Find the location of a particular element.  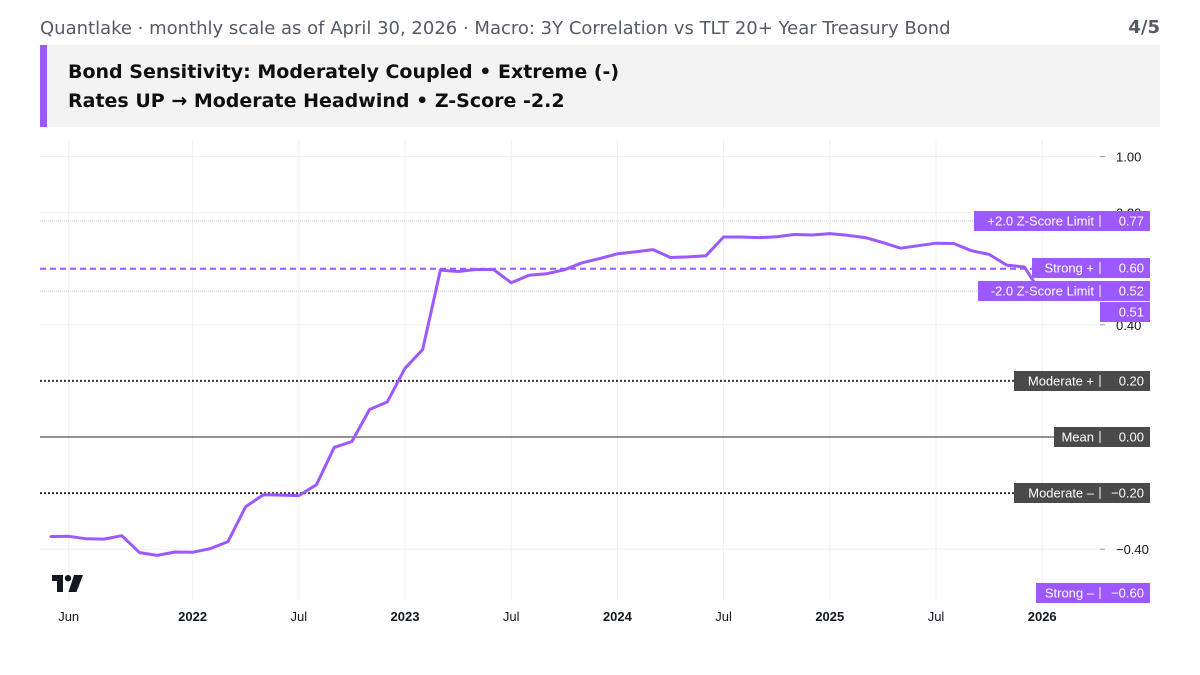

ref-value-strong--text: 0.60 is located at coordinates (1131, 268).